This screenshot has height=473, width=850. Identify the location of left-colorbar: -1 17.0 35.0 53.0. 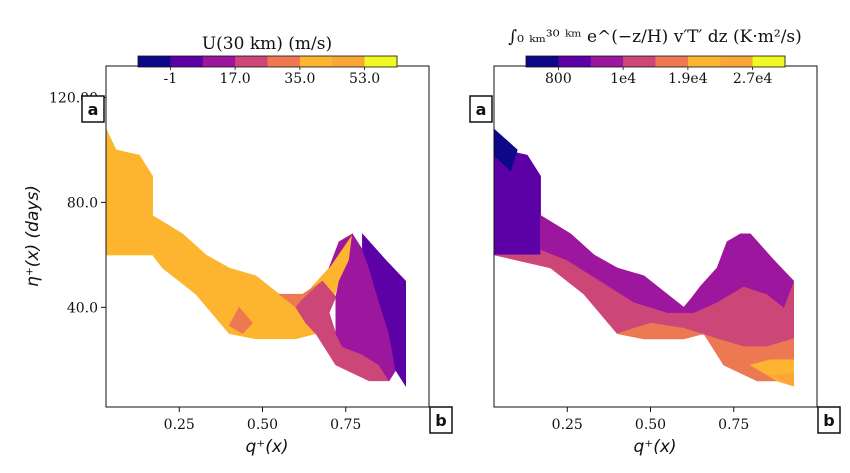
(267, 71).